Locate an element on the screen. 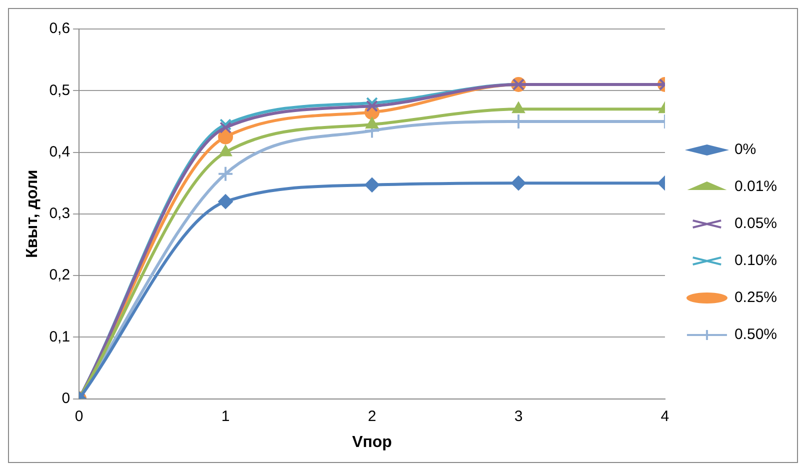  x-axis-title: Vпор is located at coordinates (372, 442).